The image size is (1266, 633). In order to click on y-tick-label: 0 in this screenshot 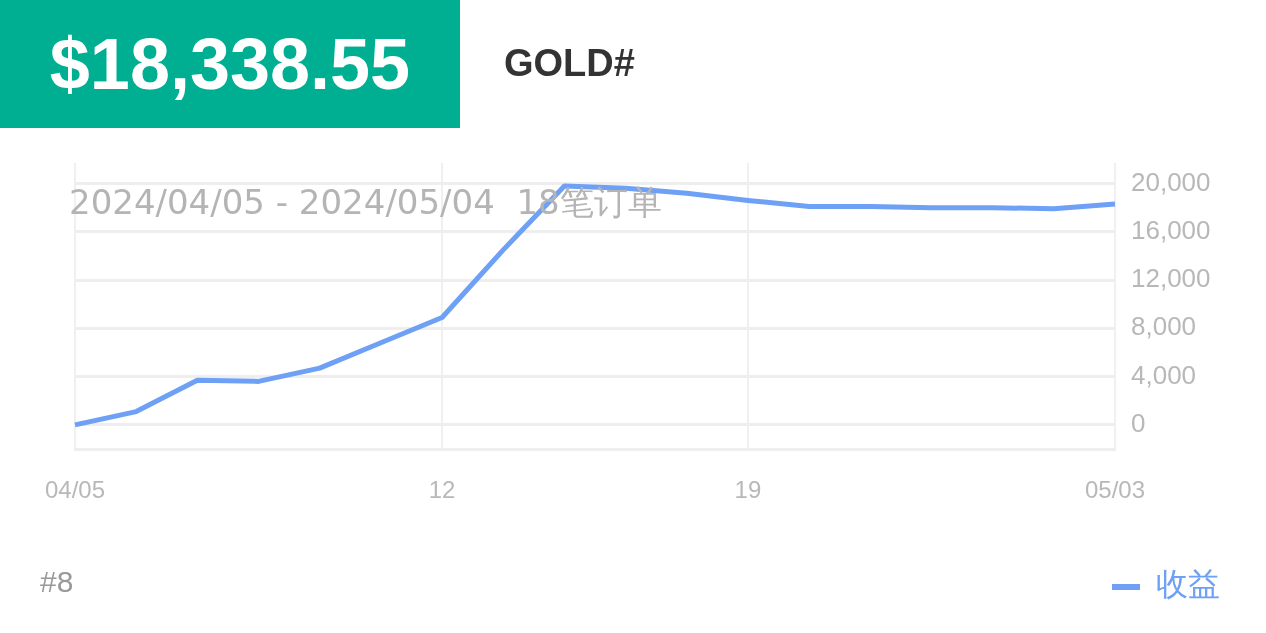, I will do `click(1138, 423)`.